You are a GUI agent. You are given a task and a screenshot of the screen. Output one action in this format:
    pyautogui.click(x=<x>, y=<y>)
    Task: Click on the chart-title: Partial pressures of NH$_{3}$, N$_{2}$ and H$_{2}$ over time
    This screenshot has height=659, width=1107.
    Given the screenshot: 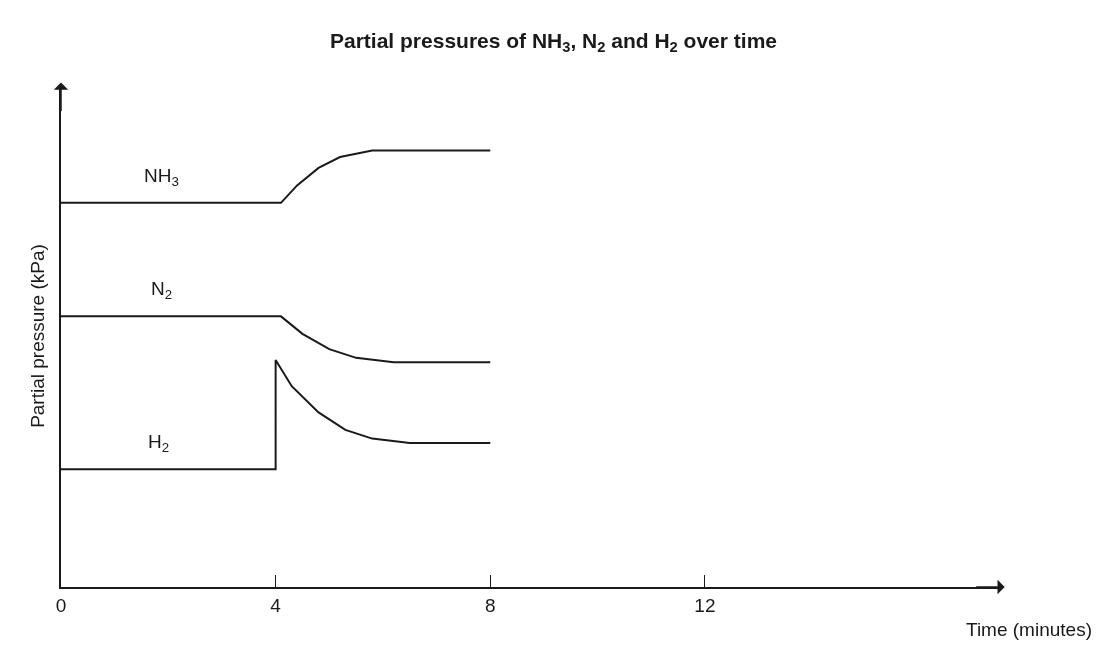 What is the action you would take?
    pyautogui.click(x=553, y=42)
    